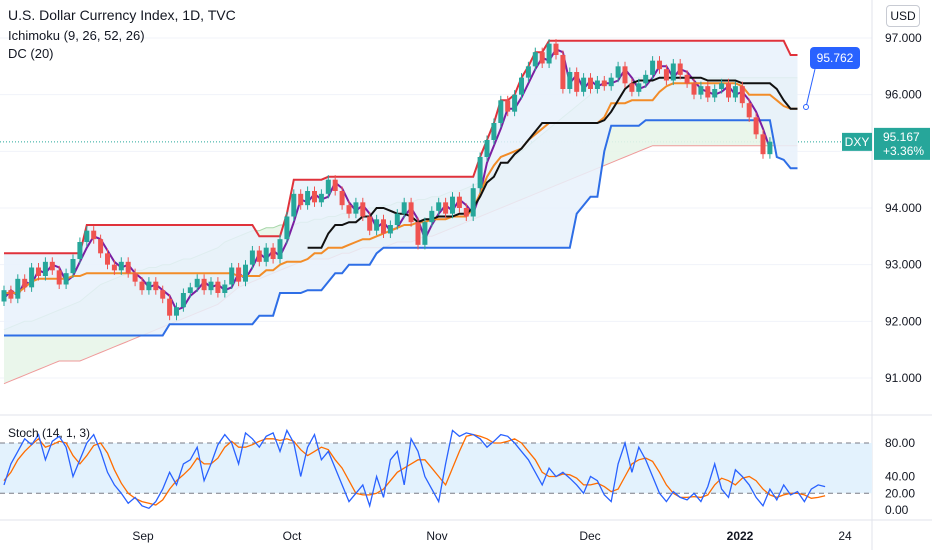  What do you see at coordinates (292, 536) in the screenshot?
I see `time-tick-label: Oct` at bounding box center [292, 536].